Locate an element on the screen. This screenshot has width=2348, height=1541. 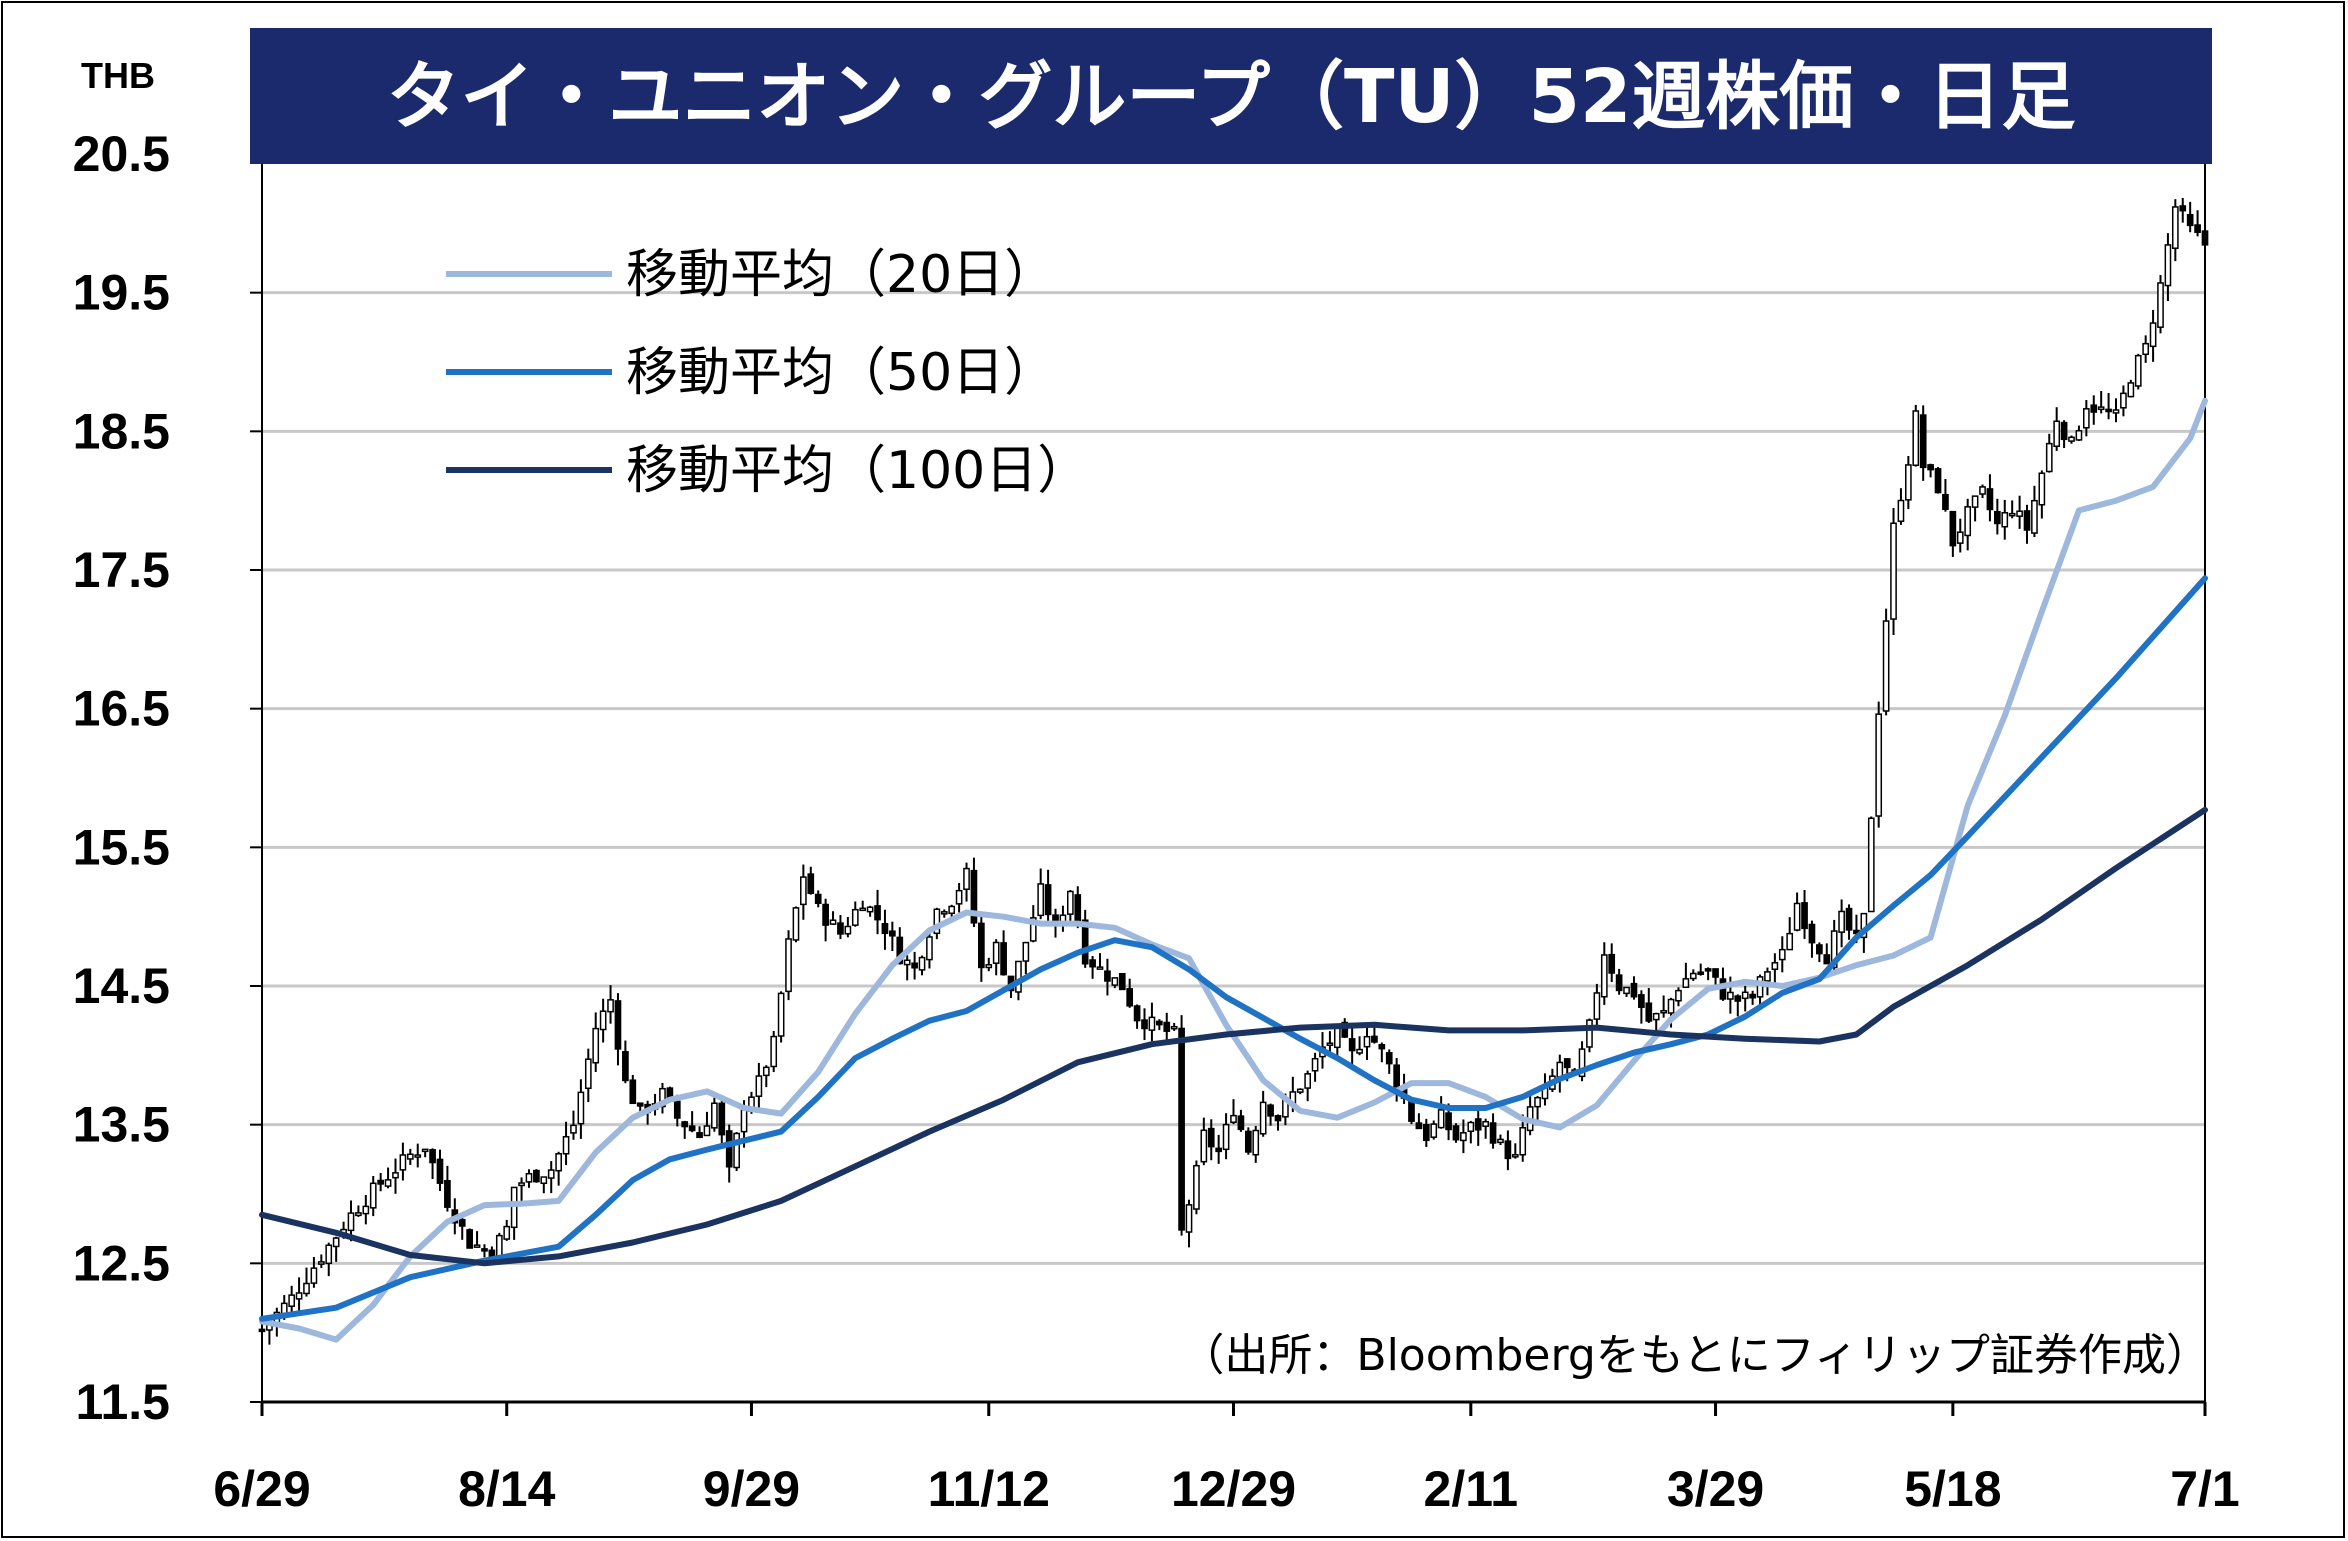
x-tick-label: 9/29 is located at coordinates (751, 1489).